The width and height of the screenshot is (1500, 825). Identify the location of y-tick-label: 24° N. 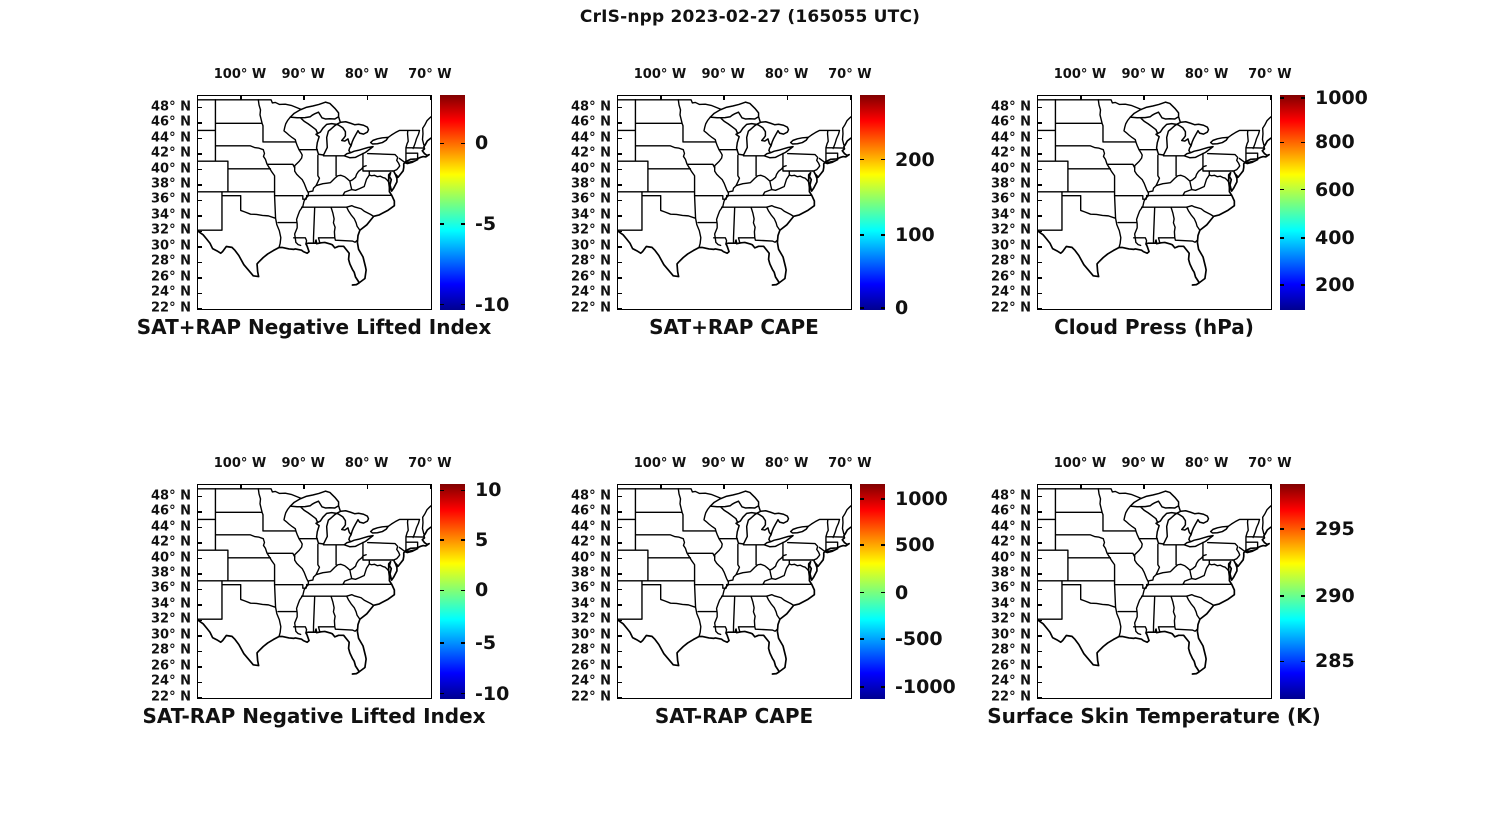
(171, 292).